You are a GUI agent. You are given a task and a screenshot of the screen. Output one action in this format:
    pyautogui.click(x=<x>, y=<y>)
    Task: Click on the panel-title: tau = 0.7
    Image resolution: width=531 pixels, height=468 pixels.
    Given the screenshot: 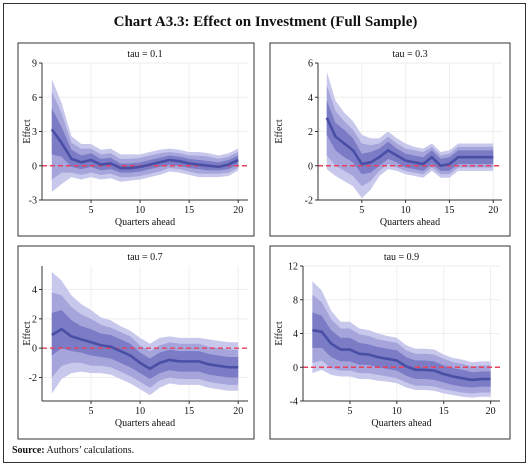 What is the action you would take?
    pyautogui.click(x=144, y=257)
    